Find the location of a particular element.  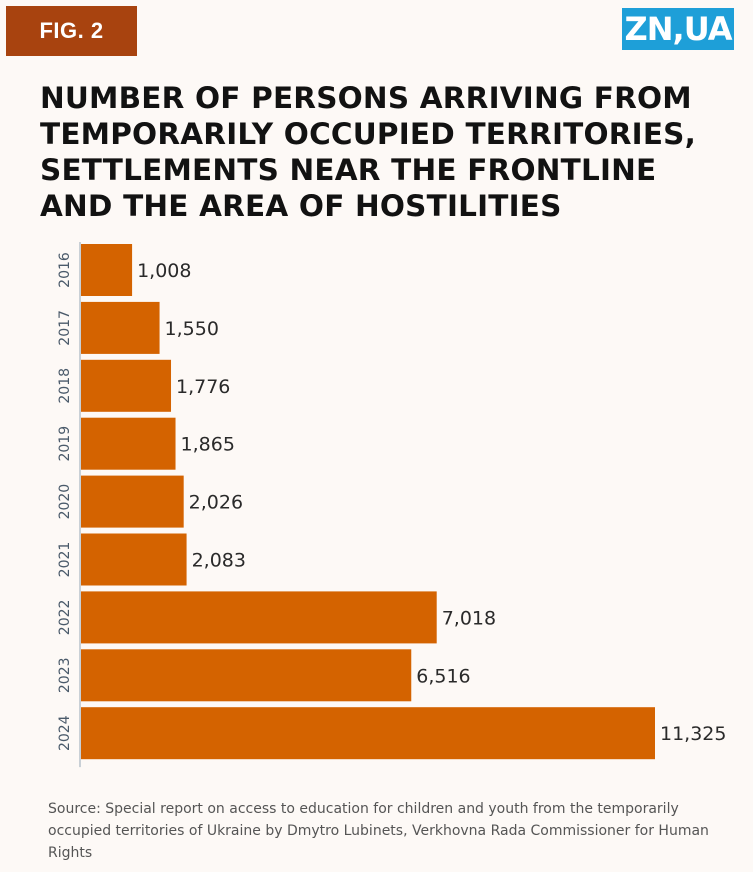

bar-value-label: 2,083 is located at coordinates (219, 561).